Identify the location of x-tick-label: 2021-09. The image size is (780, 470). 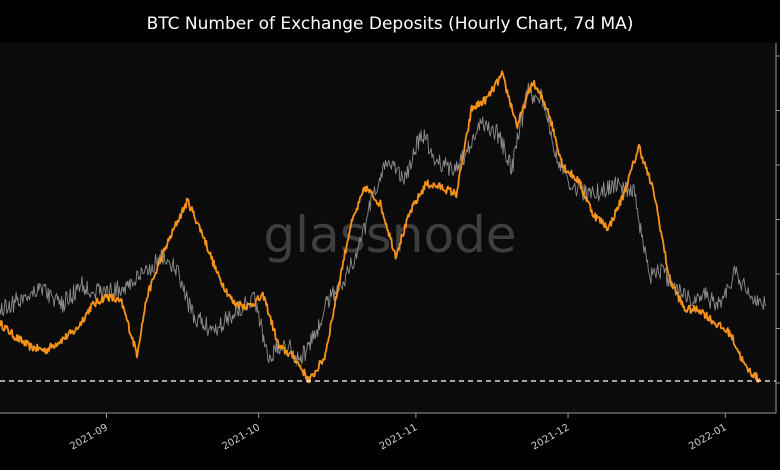
(89, 437).